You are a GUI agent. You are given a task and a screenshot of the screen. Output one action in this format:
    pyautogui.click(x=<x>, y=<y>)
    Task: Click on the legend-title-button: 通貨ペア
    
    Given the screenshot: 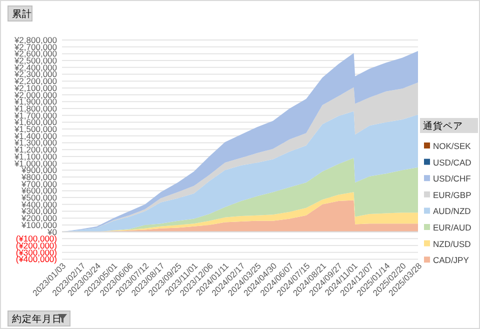 What is the action you would take?
    pyautogui.click(x=449, y=125)
    